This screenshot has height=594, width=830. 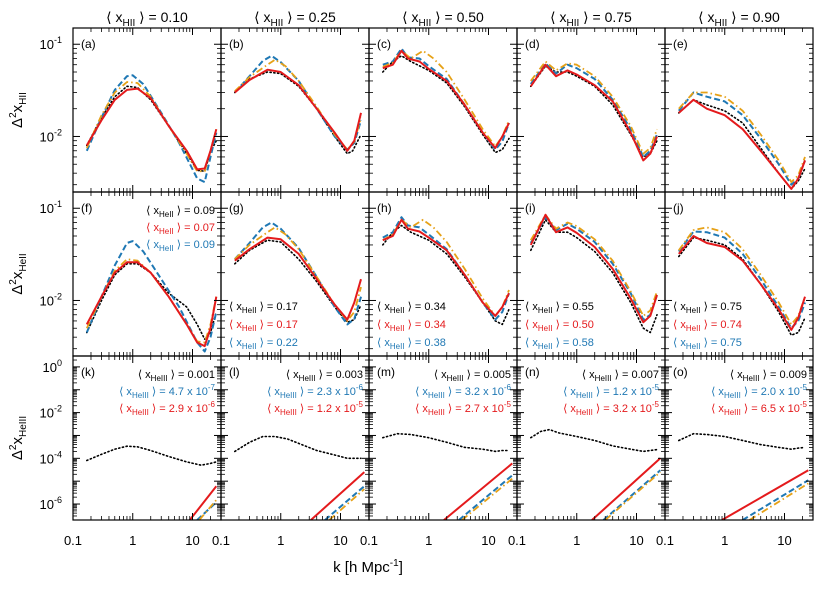 What do you see at coordinates (530, 208) in the screenshot?
I see `panel-id: (i)` at bounding box center [530, 208].